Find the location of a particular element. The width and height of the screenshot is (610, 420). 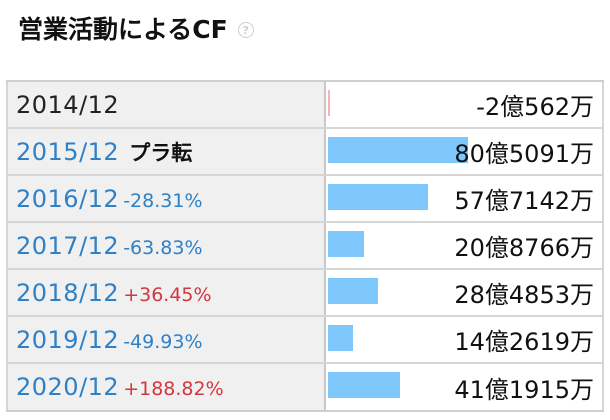

value-cell: -2億562万 is located at coordinates (465, 104).